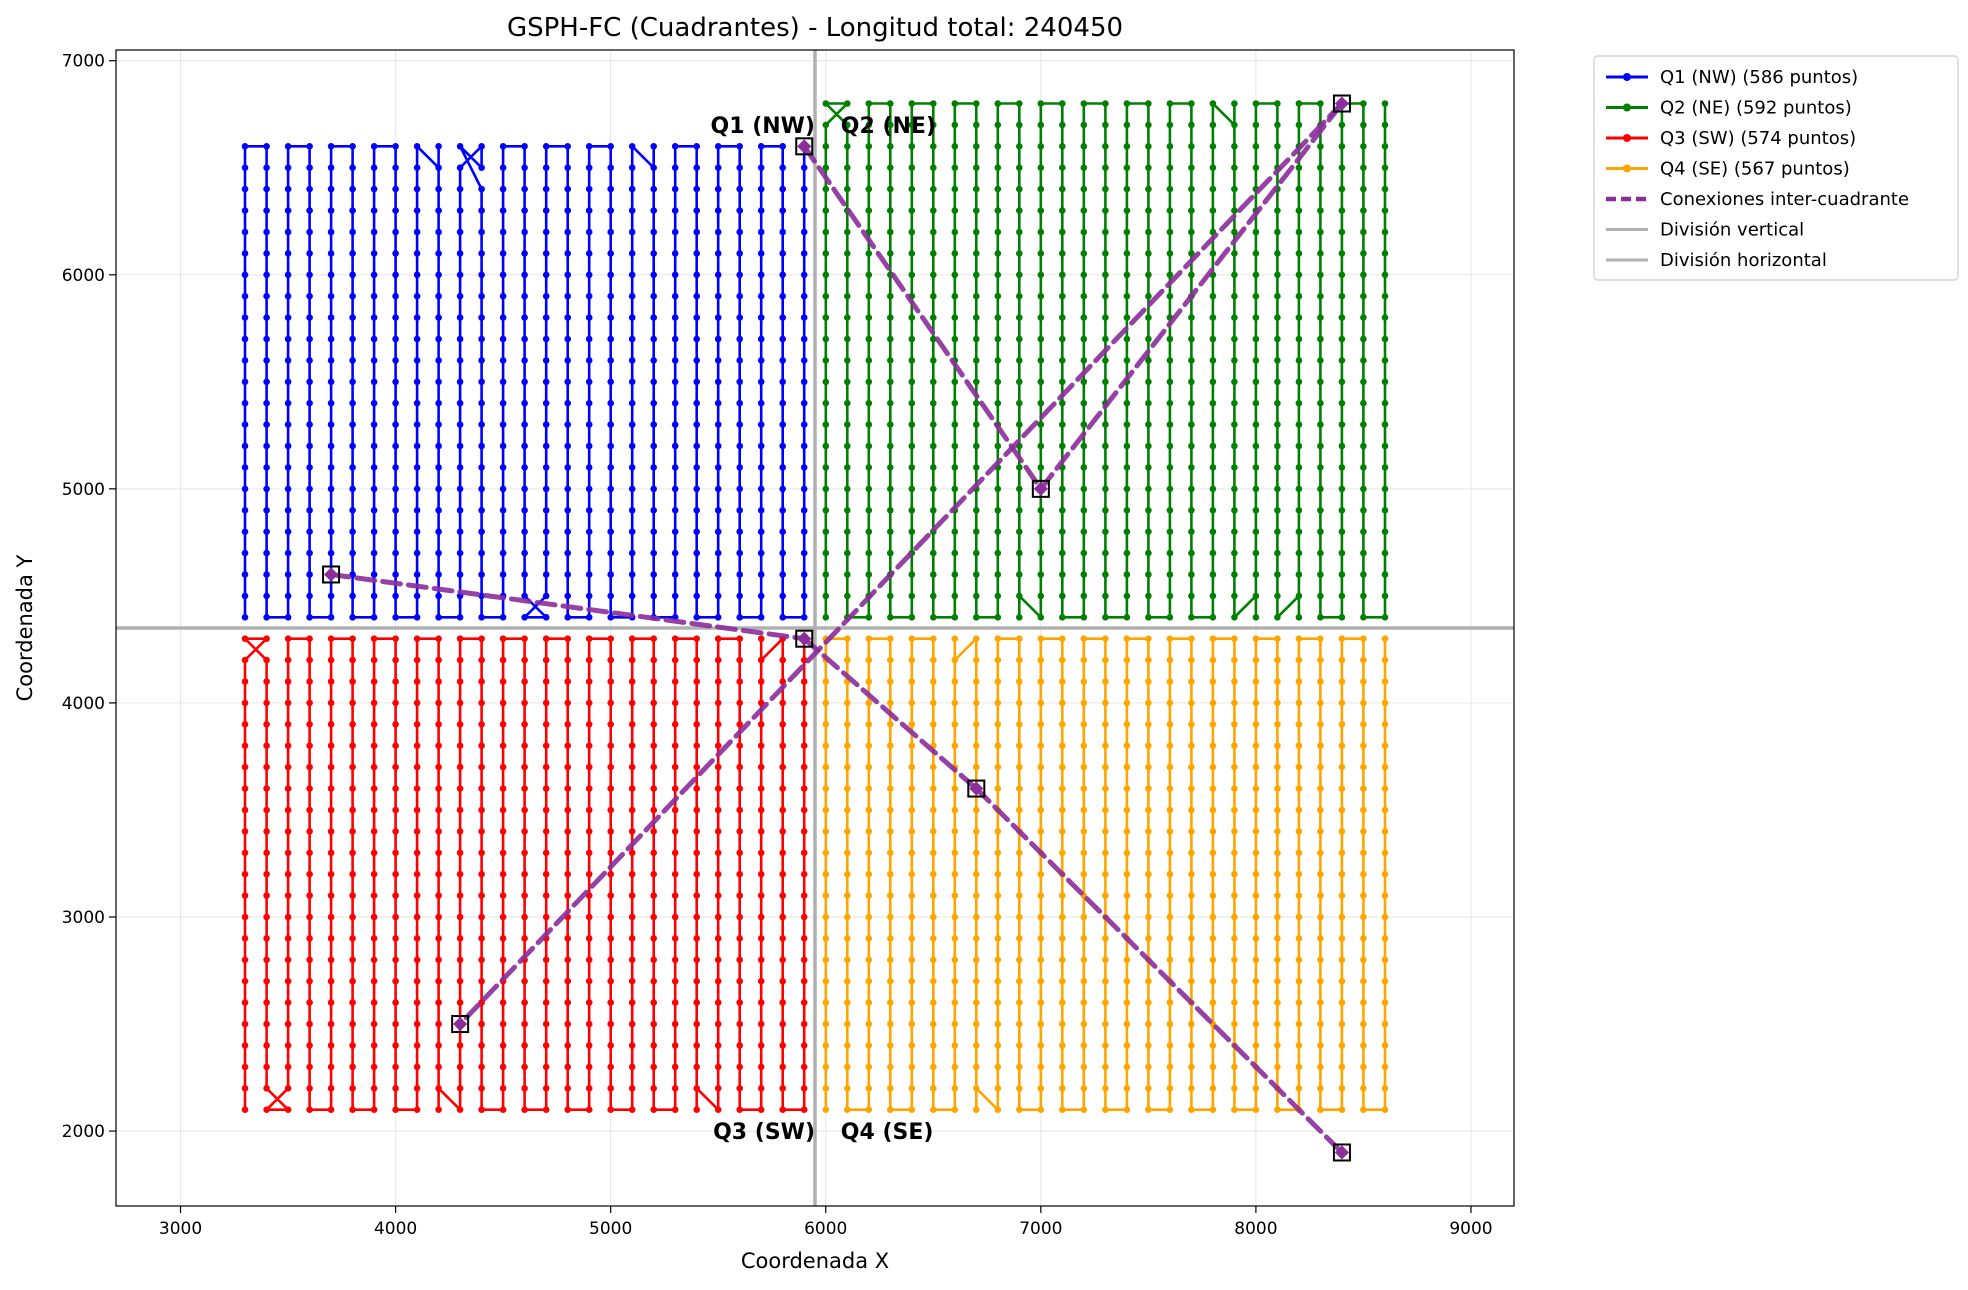 The height and width of the screenshot is (1290, 1968). What do you see at coordinates (976, 788) in the screenshot?
I see `endpoint-marker` at bounding box center [976, 788].